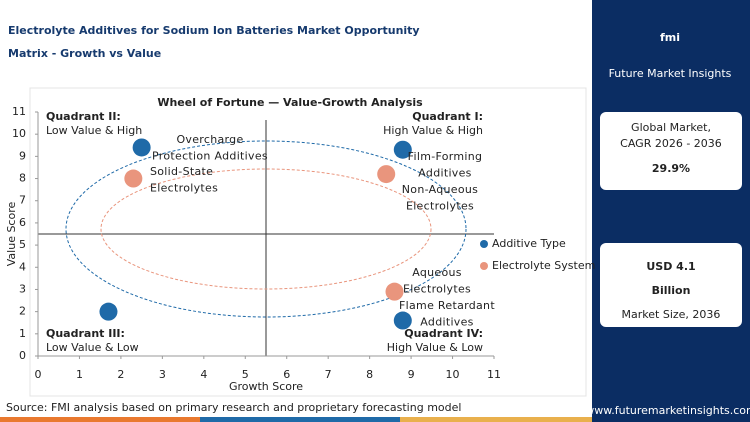  I want to click on stat-label: CAGR 2026 - 2036, so click(671, 143).